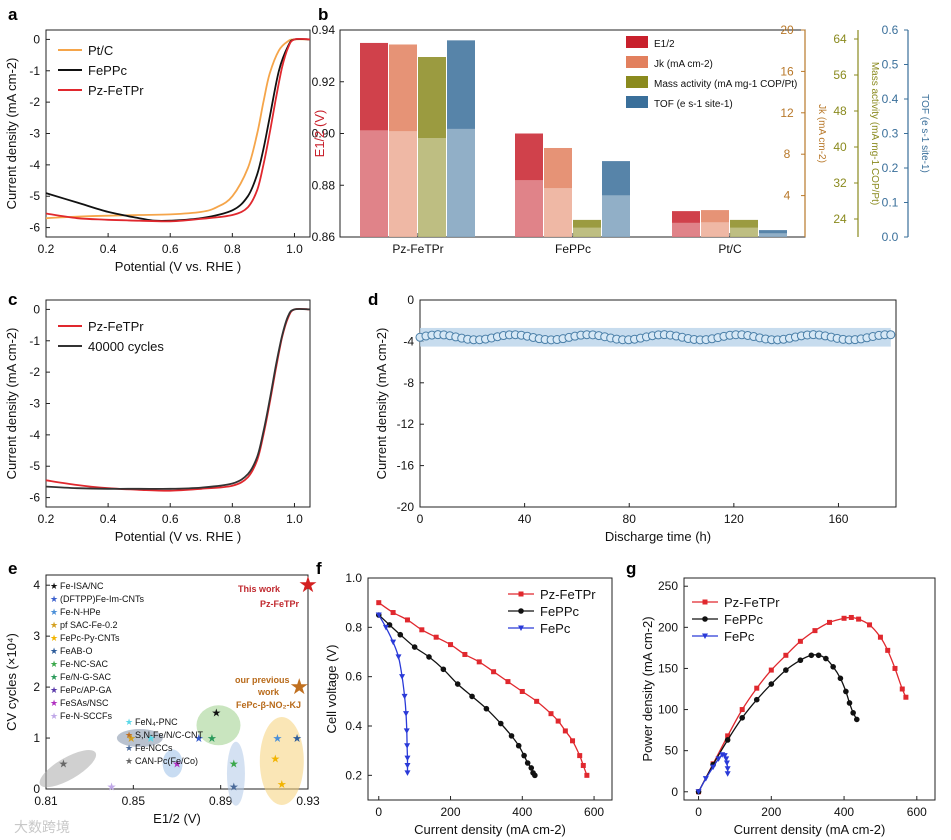  What do you see at coordinates (668, 668) in the screenshot?
I see `y-tick-label: 150` at bounding box center [668, 668].